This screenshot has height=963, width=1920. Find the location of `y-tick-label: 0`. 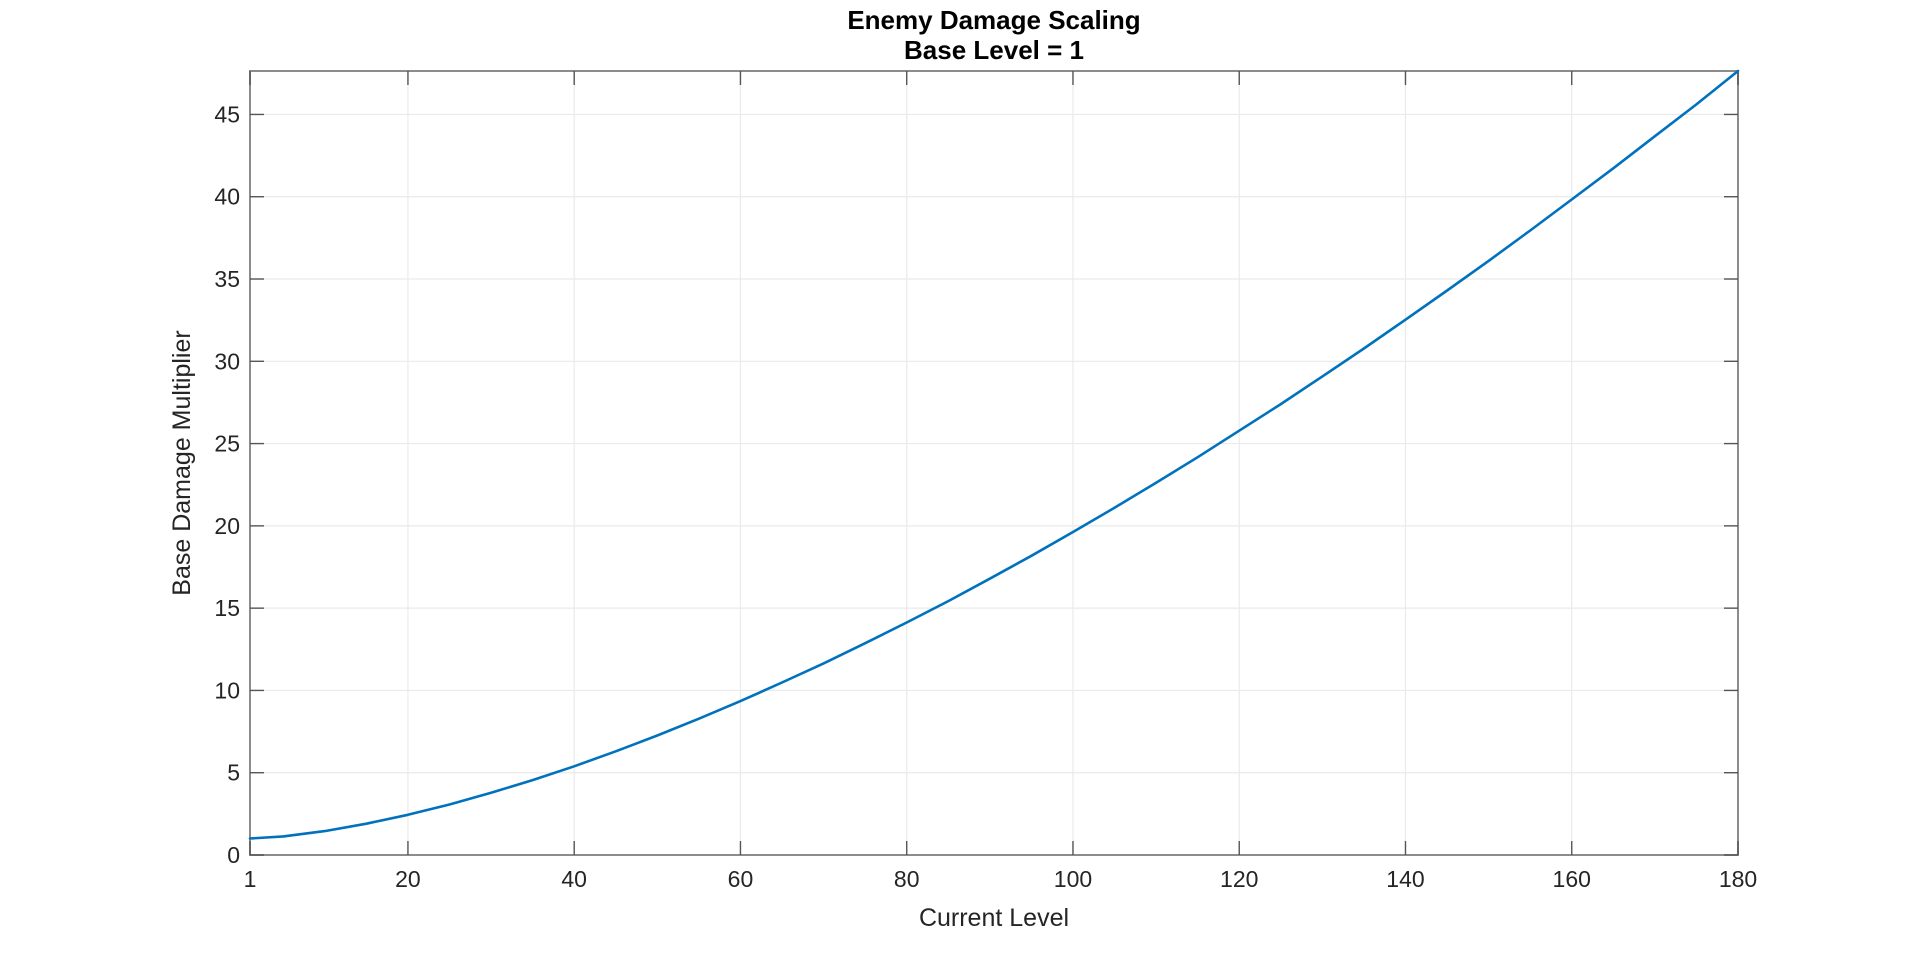

y-tick-label: 0 is located at coordinates (233, 855).